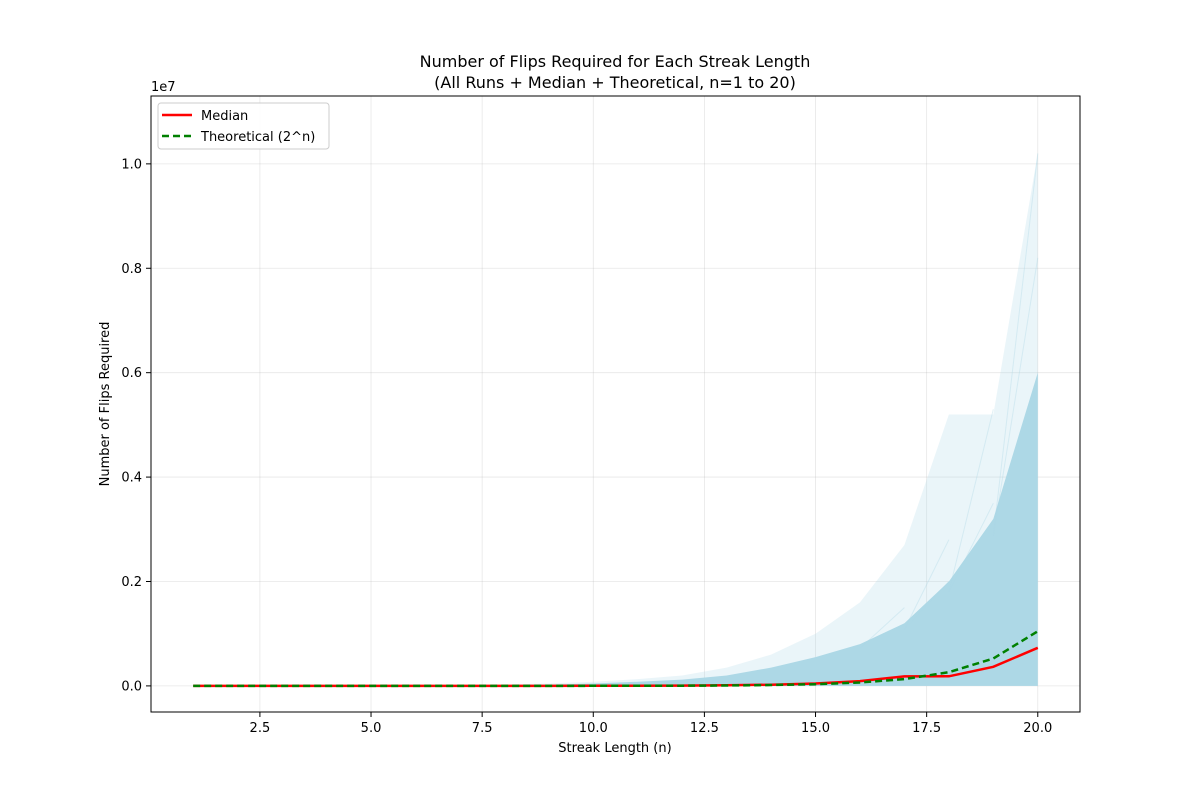  What do you see at coordinates (257, 137) in the screenshot?
I see `legend-theoretical-label: Theoretical (2^n)` at bounding box center [257, 137].